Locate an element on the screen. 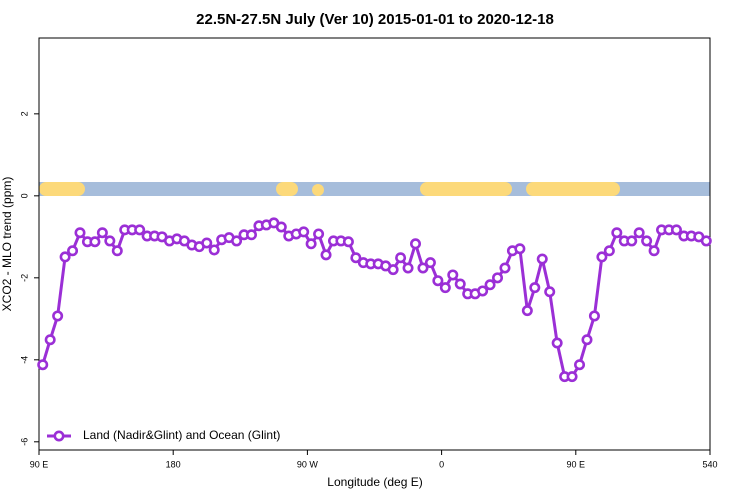 Image resolution: width=750 pixels, height=500 pixels. x-tick-label: 540 is located at coordinates (709, 464).